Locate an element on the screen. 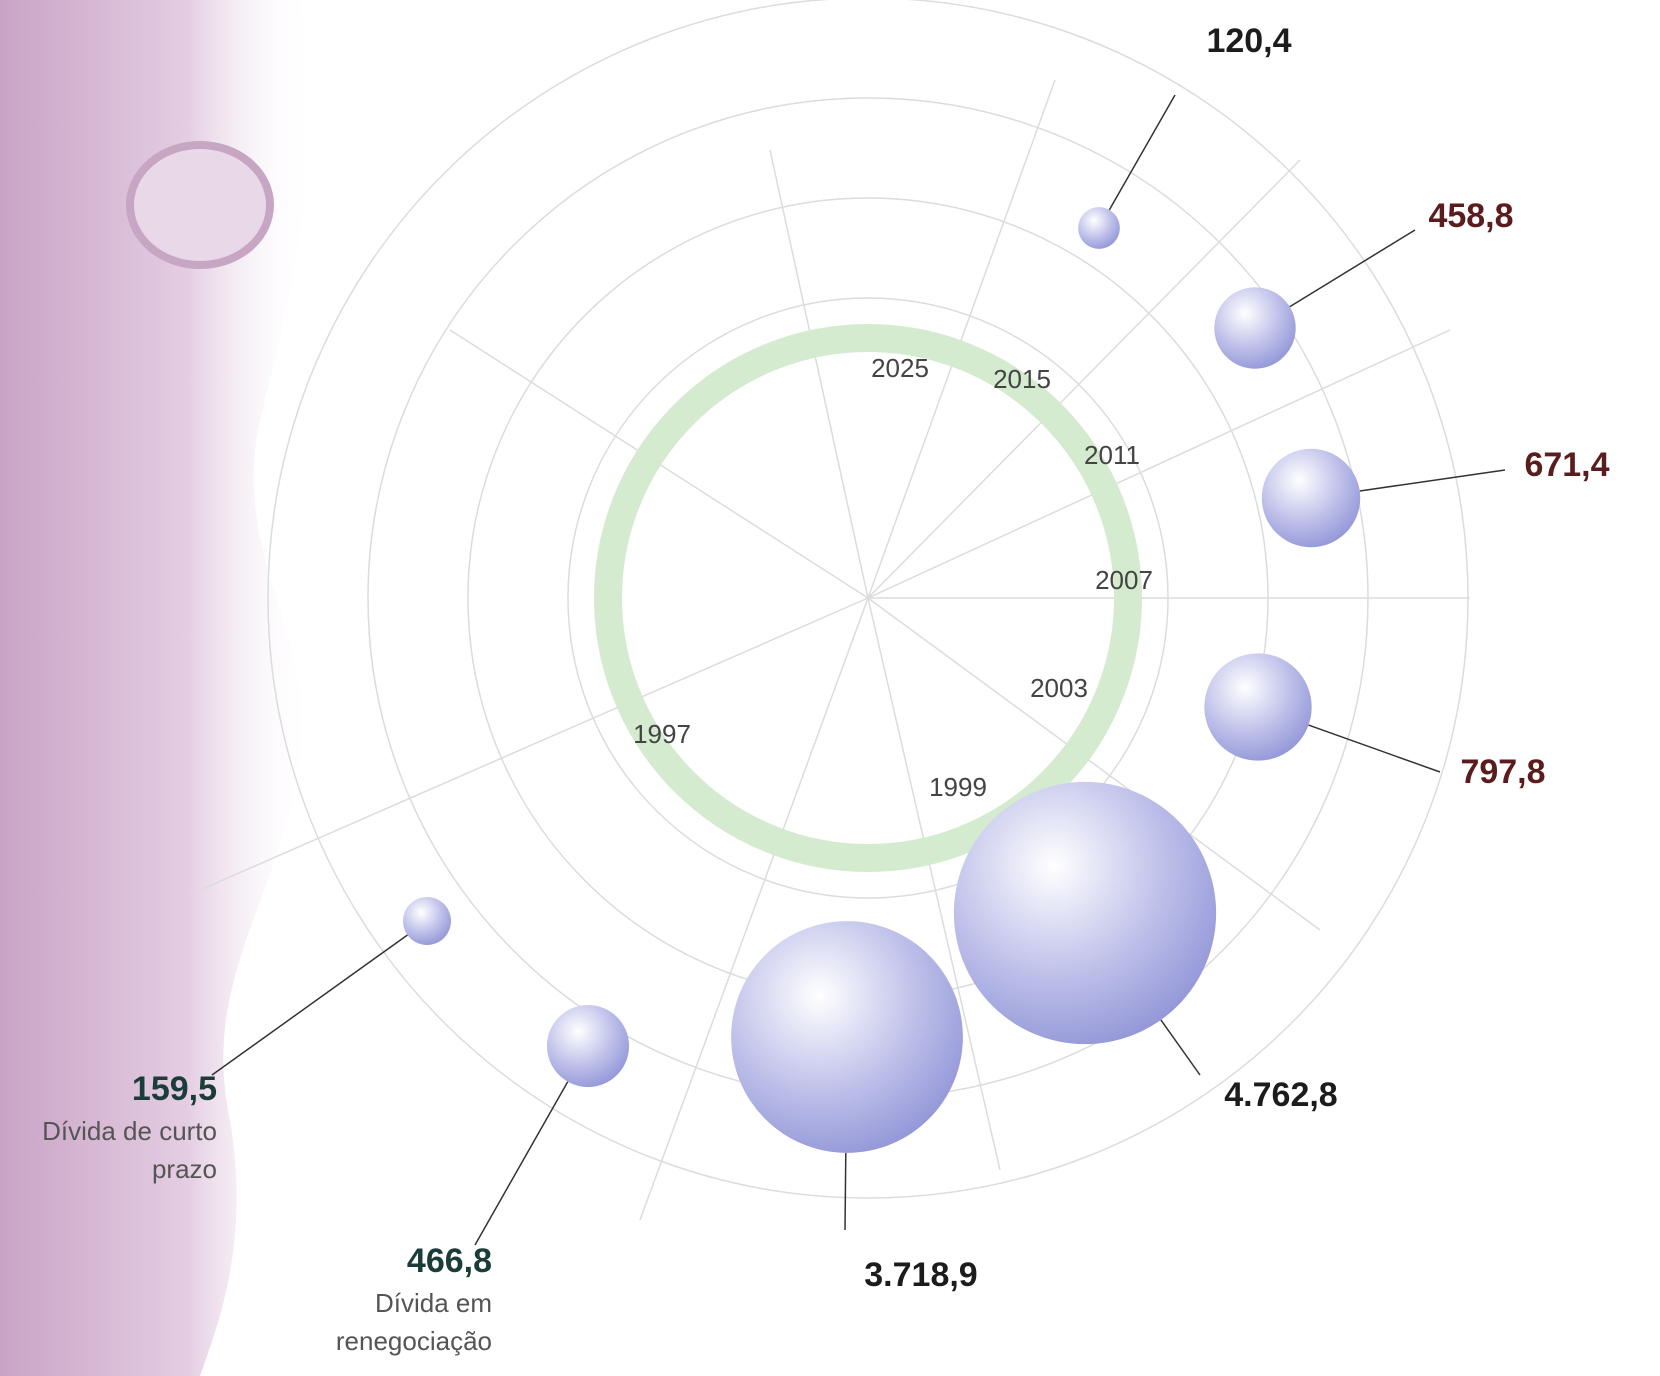  value-label: 3.718,9 is located at coordinates (921, 1275).